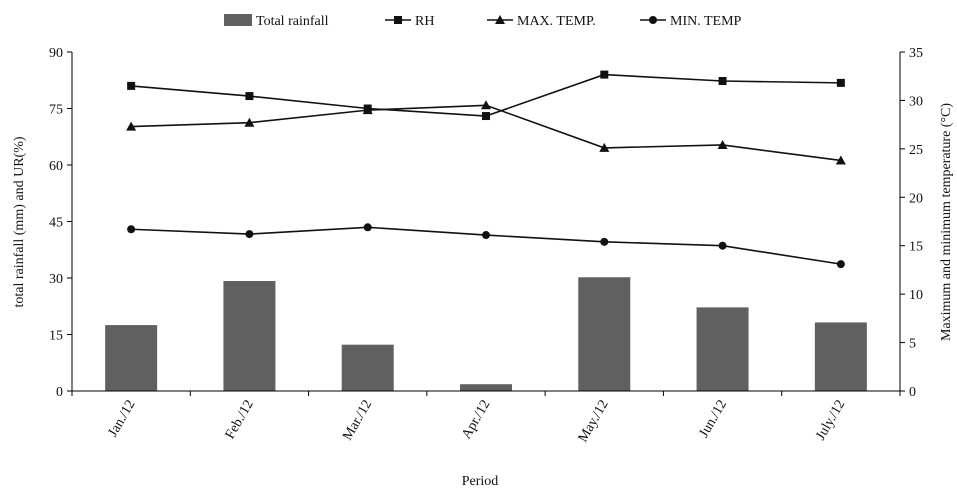 The height and width of the screenshot is (491, 957). What do you see at coordinates (240, 420) in the screenshot?
I see `x-tick-label: Feb./12` at bounding box center [240, 420].